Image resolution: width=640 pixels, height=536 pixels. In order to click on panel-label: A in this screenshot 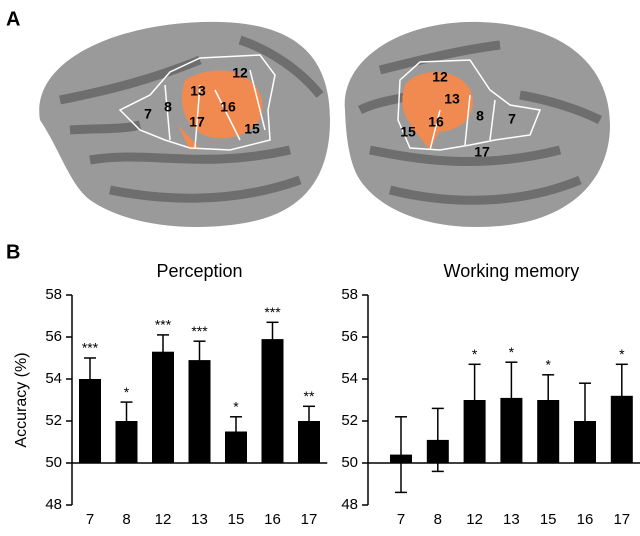, I will do `click(13, 19)`.